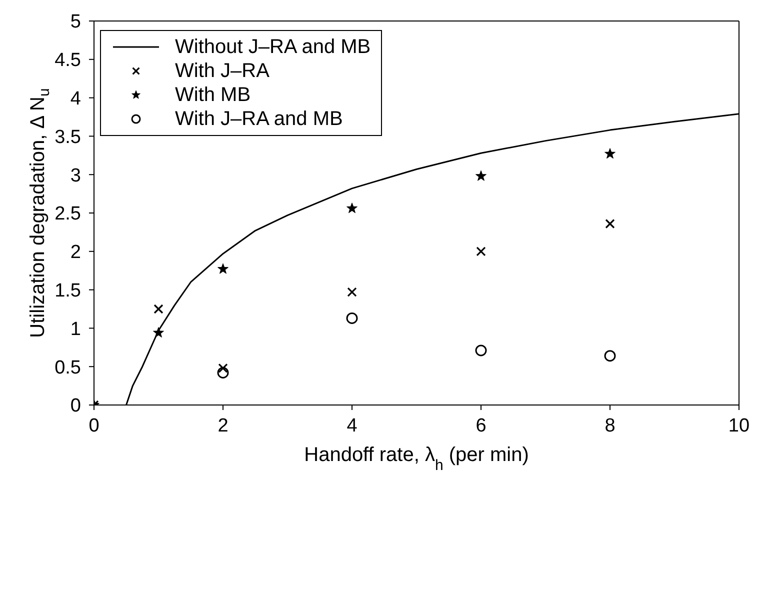  What do you see at coordinates (94, 425) in the screenshot?
I see `x-tick-label: 0` at bounding box center [94, 425].